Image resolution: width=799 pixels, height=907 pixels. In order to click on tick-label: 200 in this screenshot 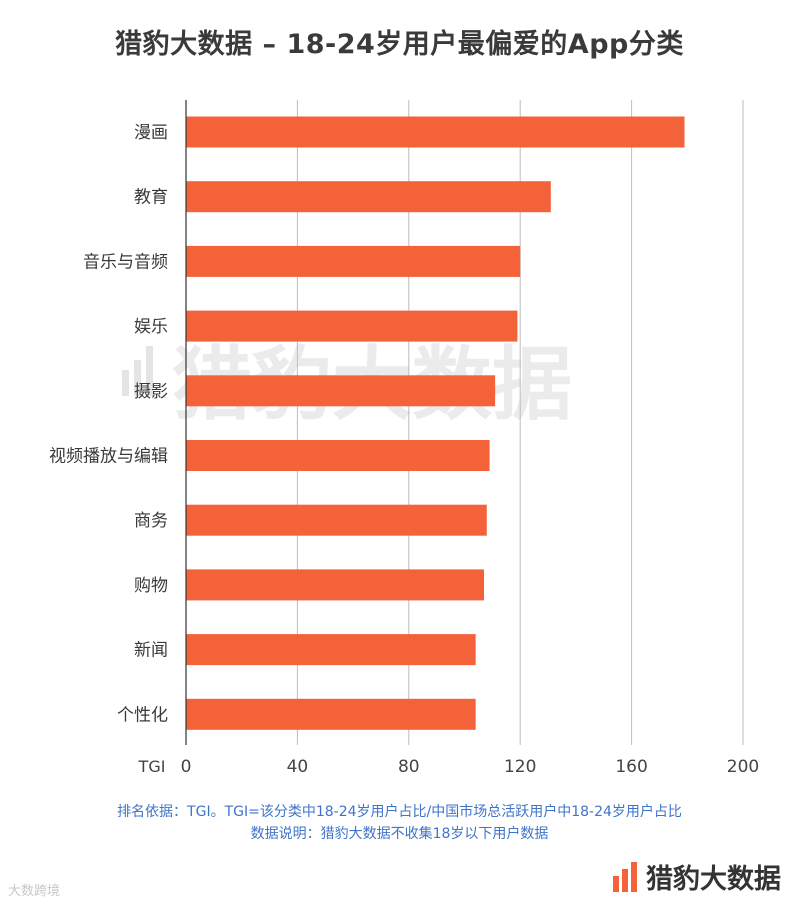, I will do `click(743, 767)`.